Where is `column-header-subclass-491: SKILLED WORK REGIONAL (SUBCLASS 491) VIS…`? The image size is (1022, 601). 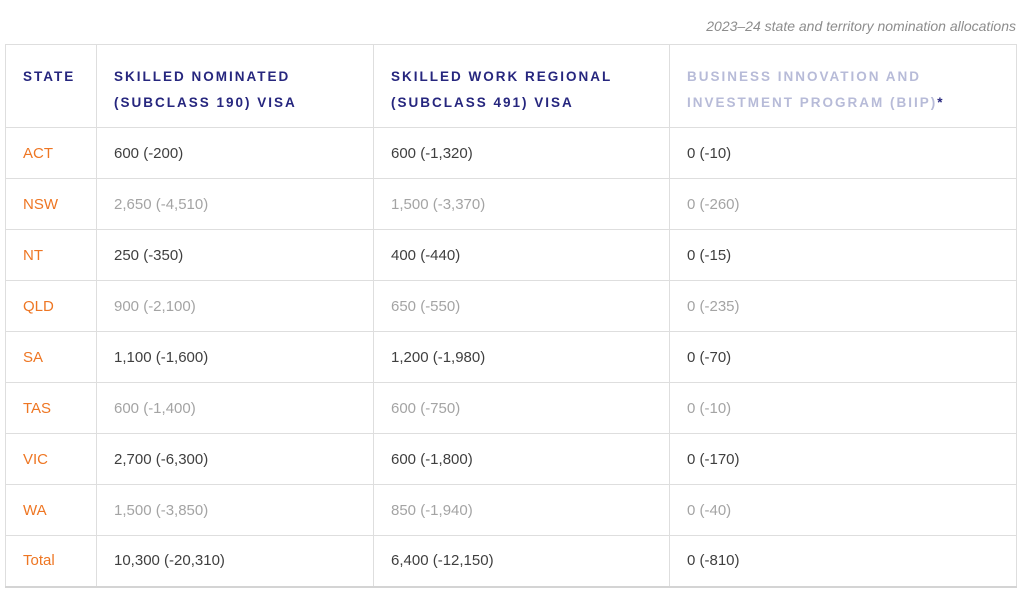 column-header-subclass-491: SKILLED WORK REGIONAL (SUBCLASS 491) VIS… is located at coordinates (521, 86).